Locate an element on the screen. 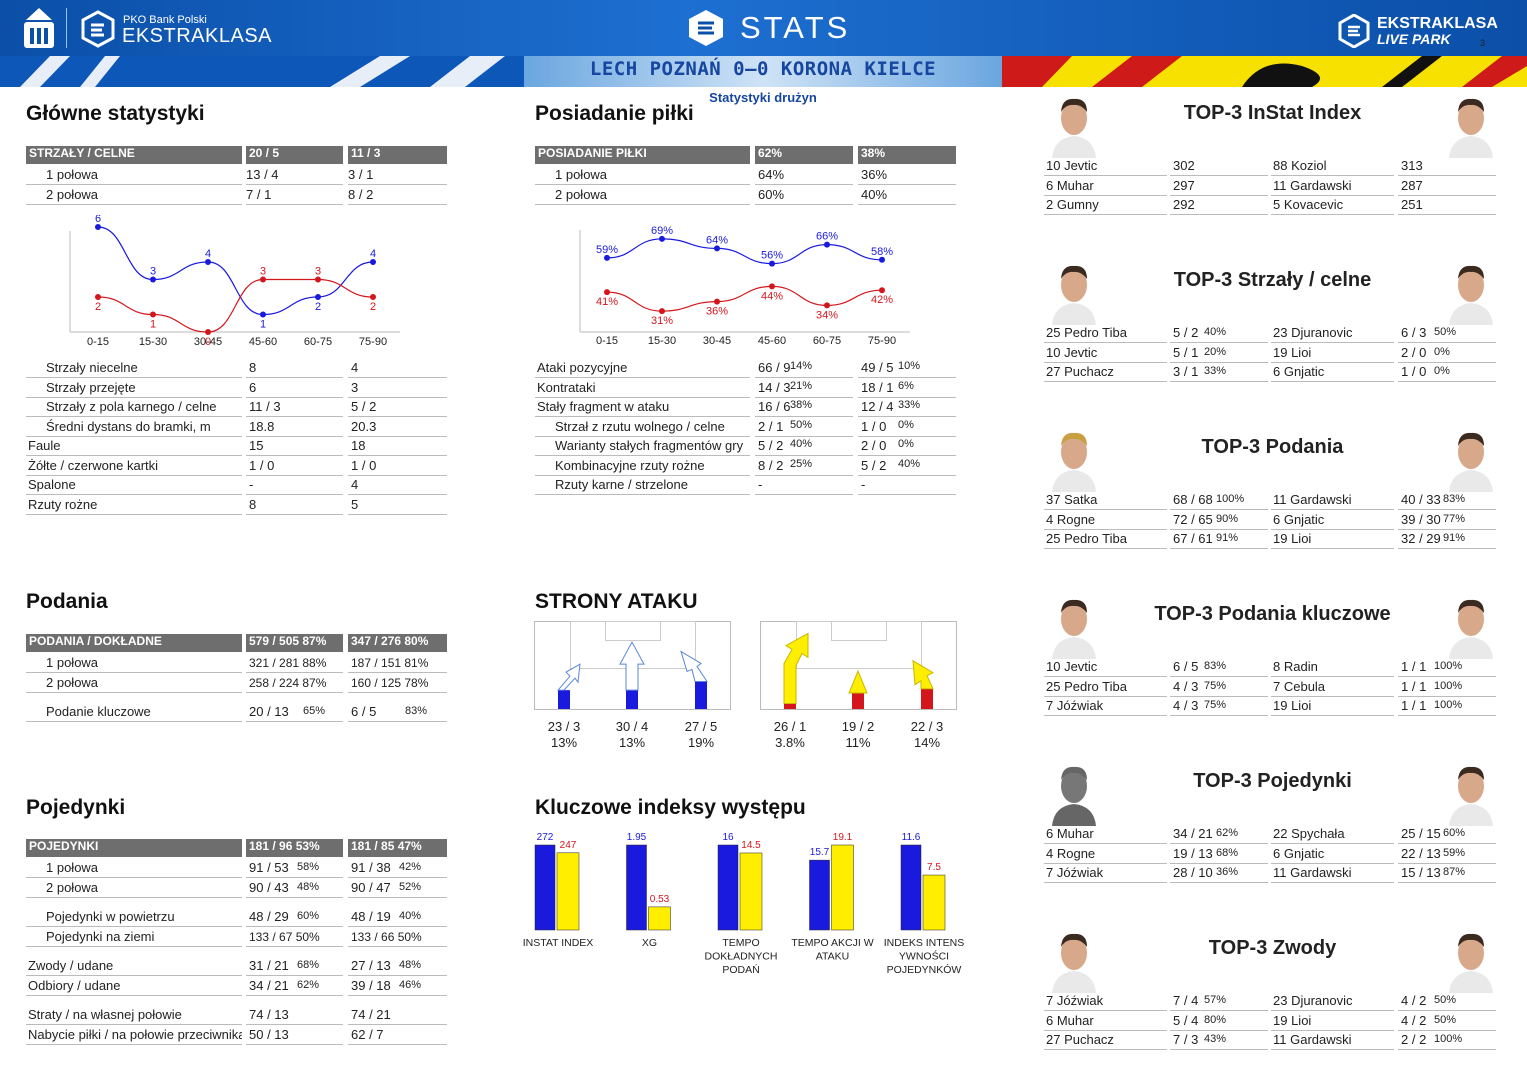 This screenshot has width=1527, height=1079. stat-away: 18 is located at coordinates (397, 446).